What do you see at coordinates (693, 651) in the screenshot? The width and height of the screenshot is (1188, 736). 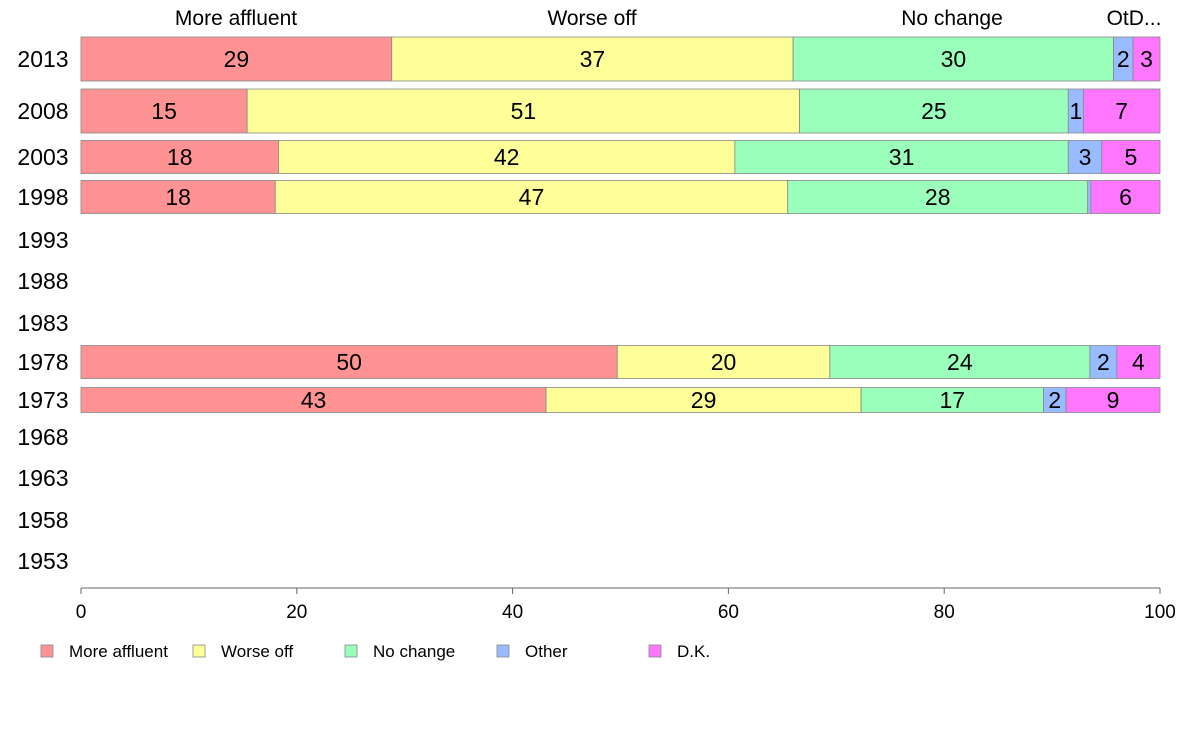 I see `legend-label: D.K.` at bounding box center [693, 651].